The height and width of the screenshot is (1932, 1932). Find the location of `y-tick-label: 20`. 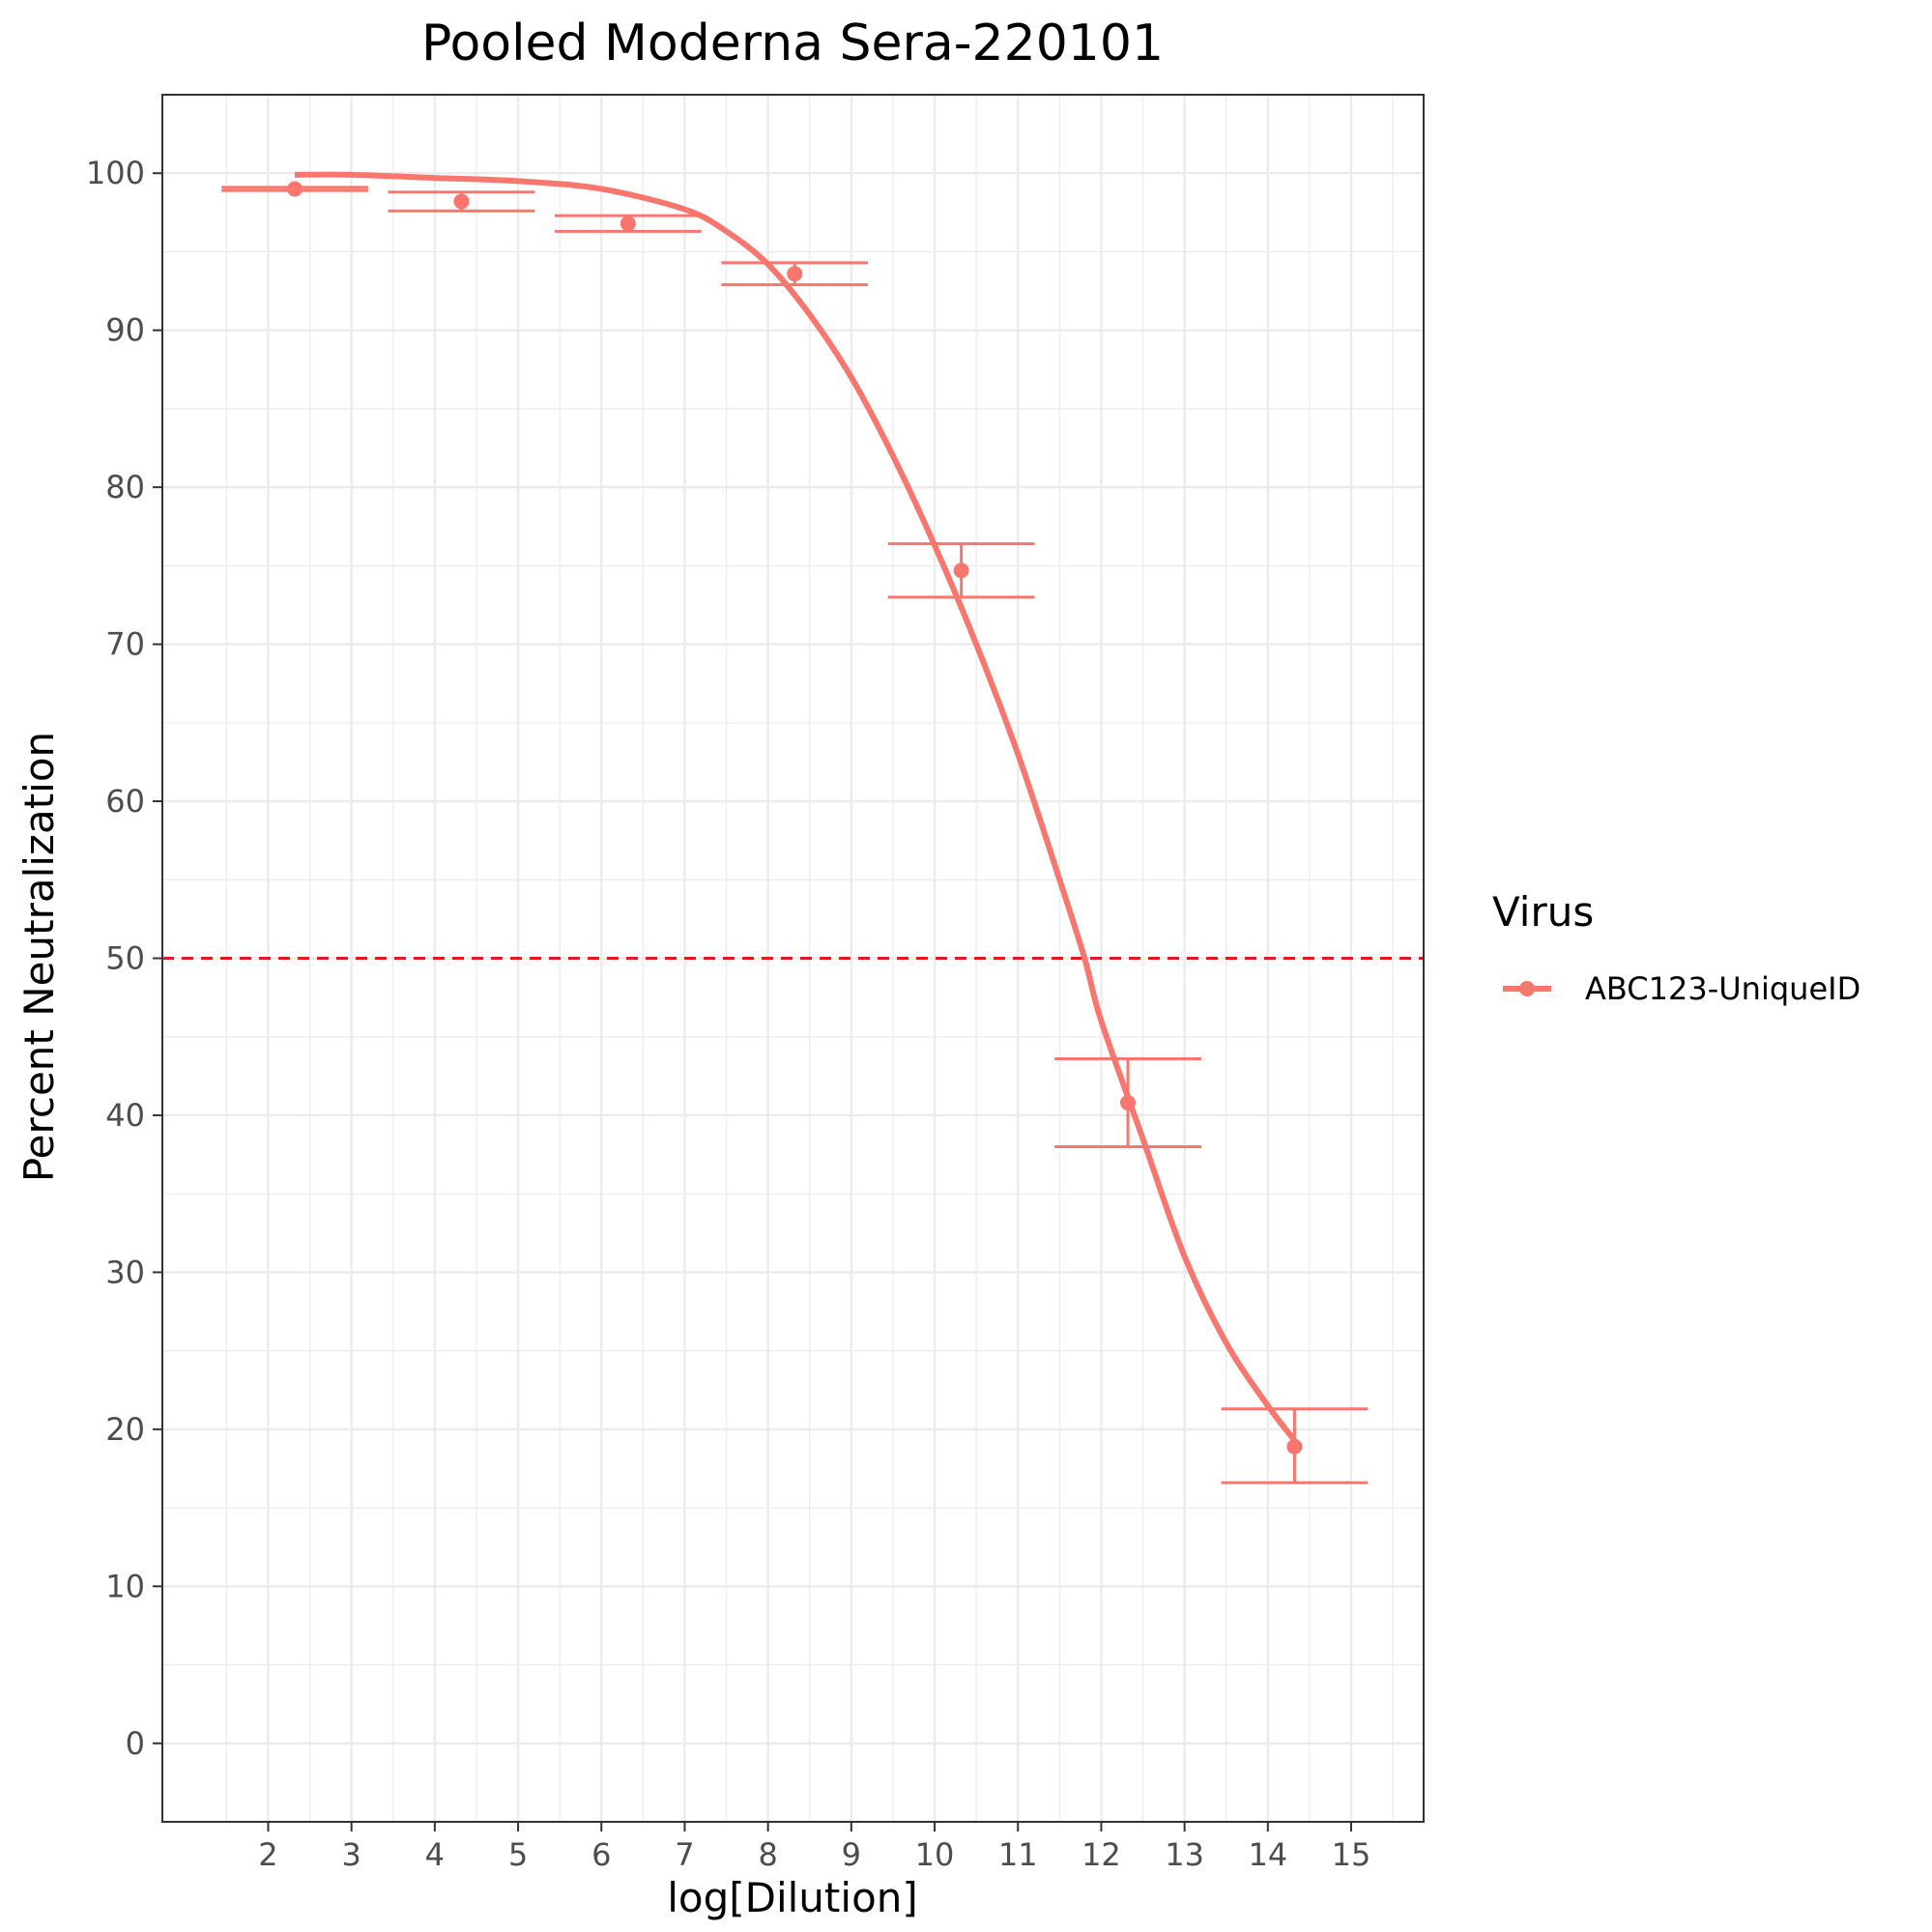

y-tick-label: 20 is located at coordinates (125, 1430).